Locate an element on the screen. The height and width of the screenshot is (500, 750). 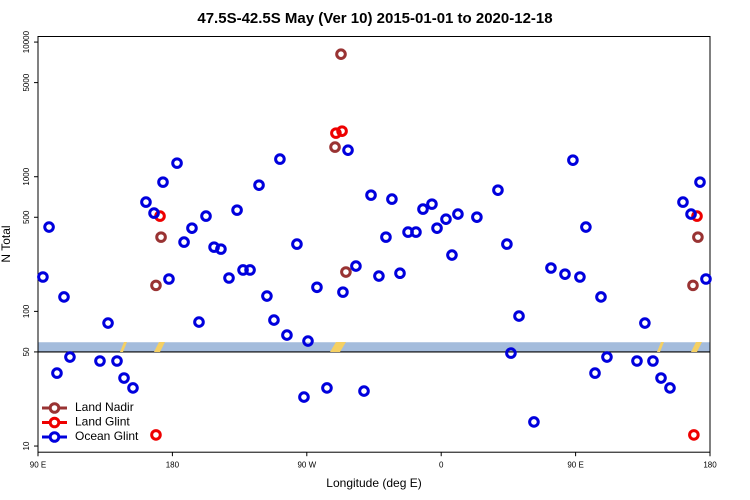
y-tick-label: 50 is located at coordinates (26, 351).